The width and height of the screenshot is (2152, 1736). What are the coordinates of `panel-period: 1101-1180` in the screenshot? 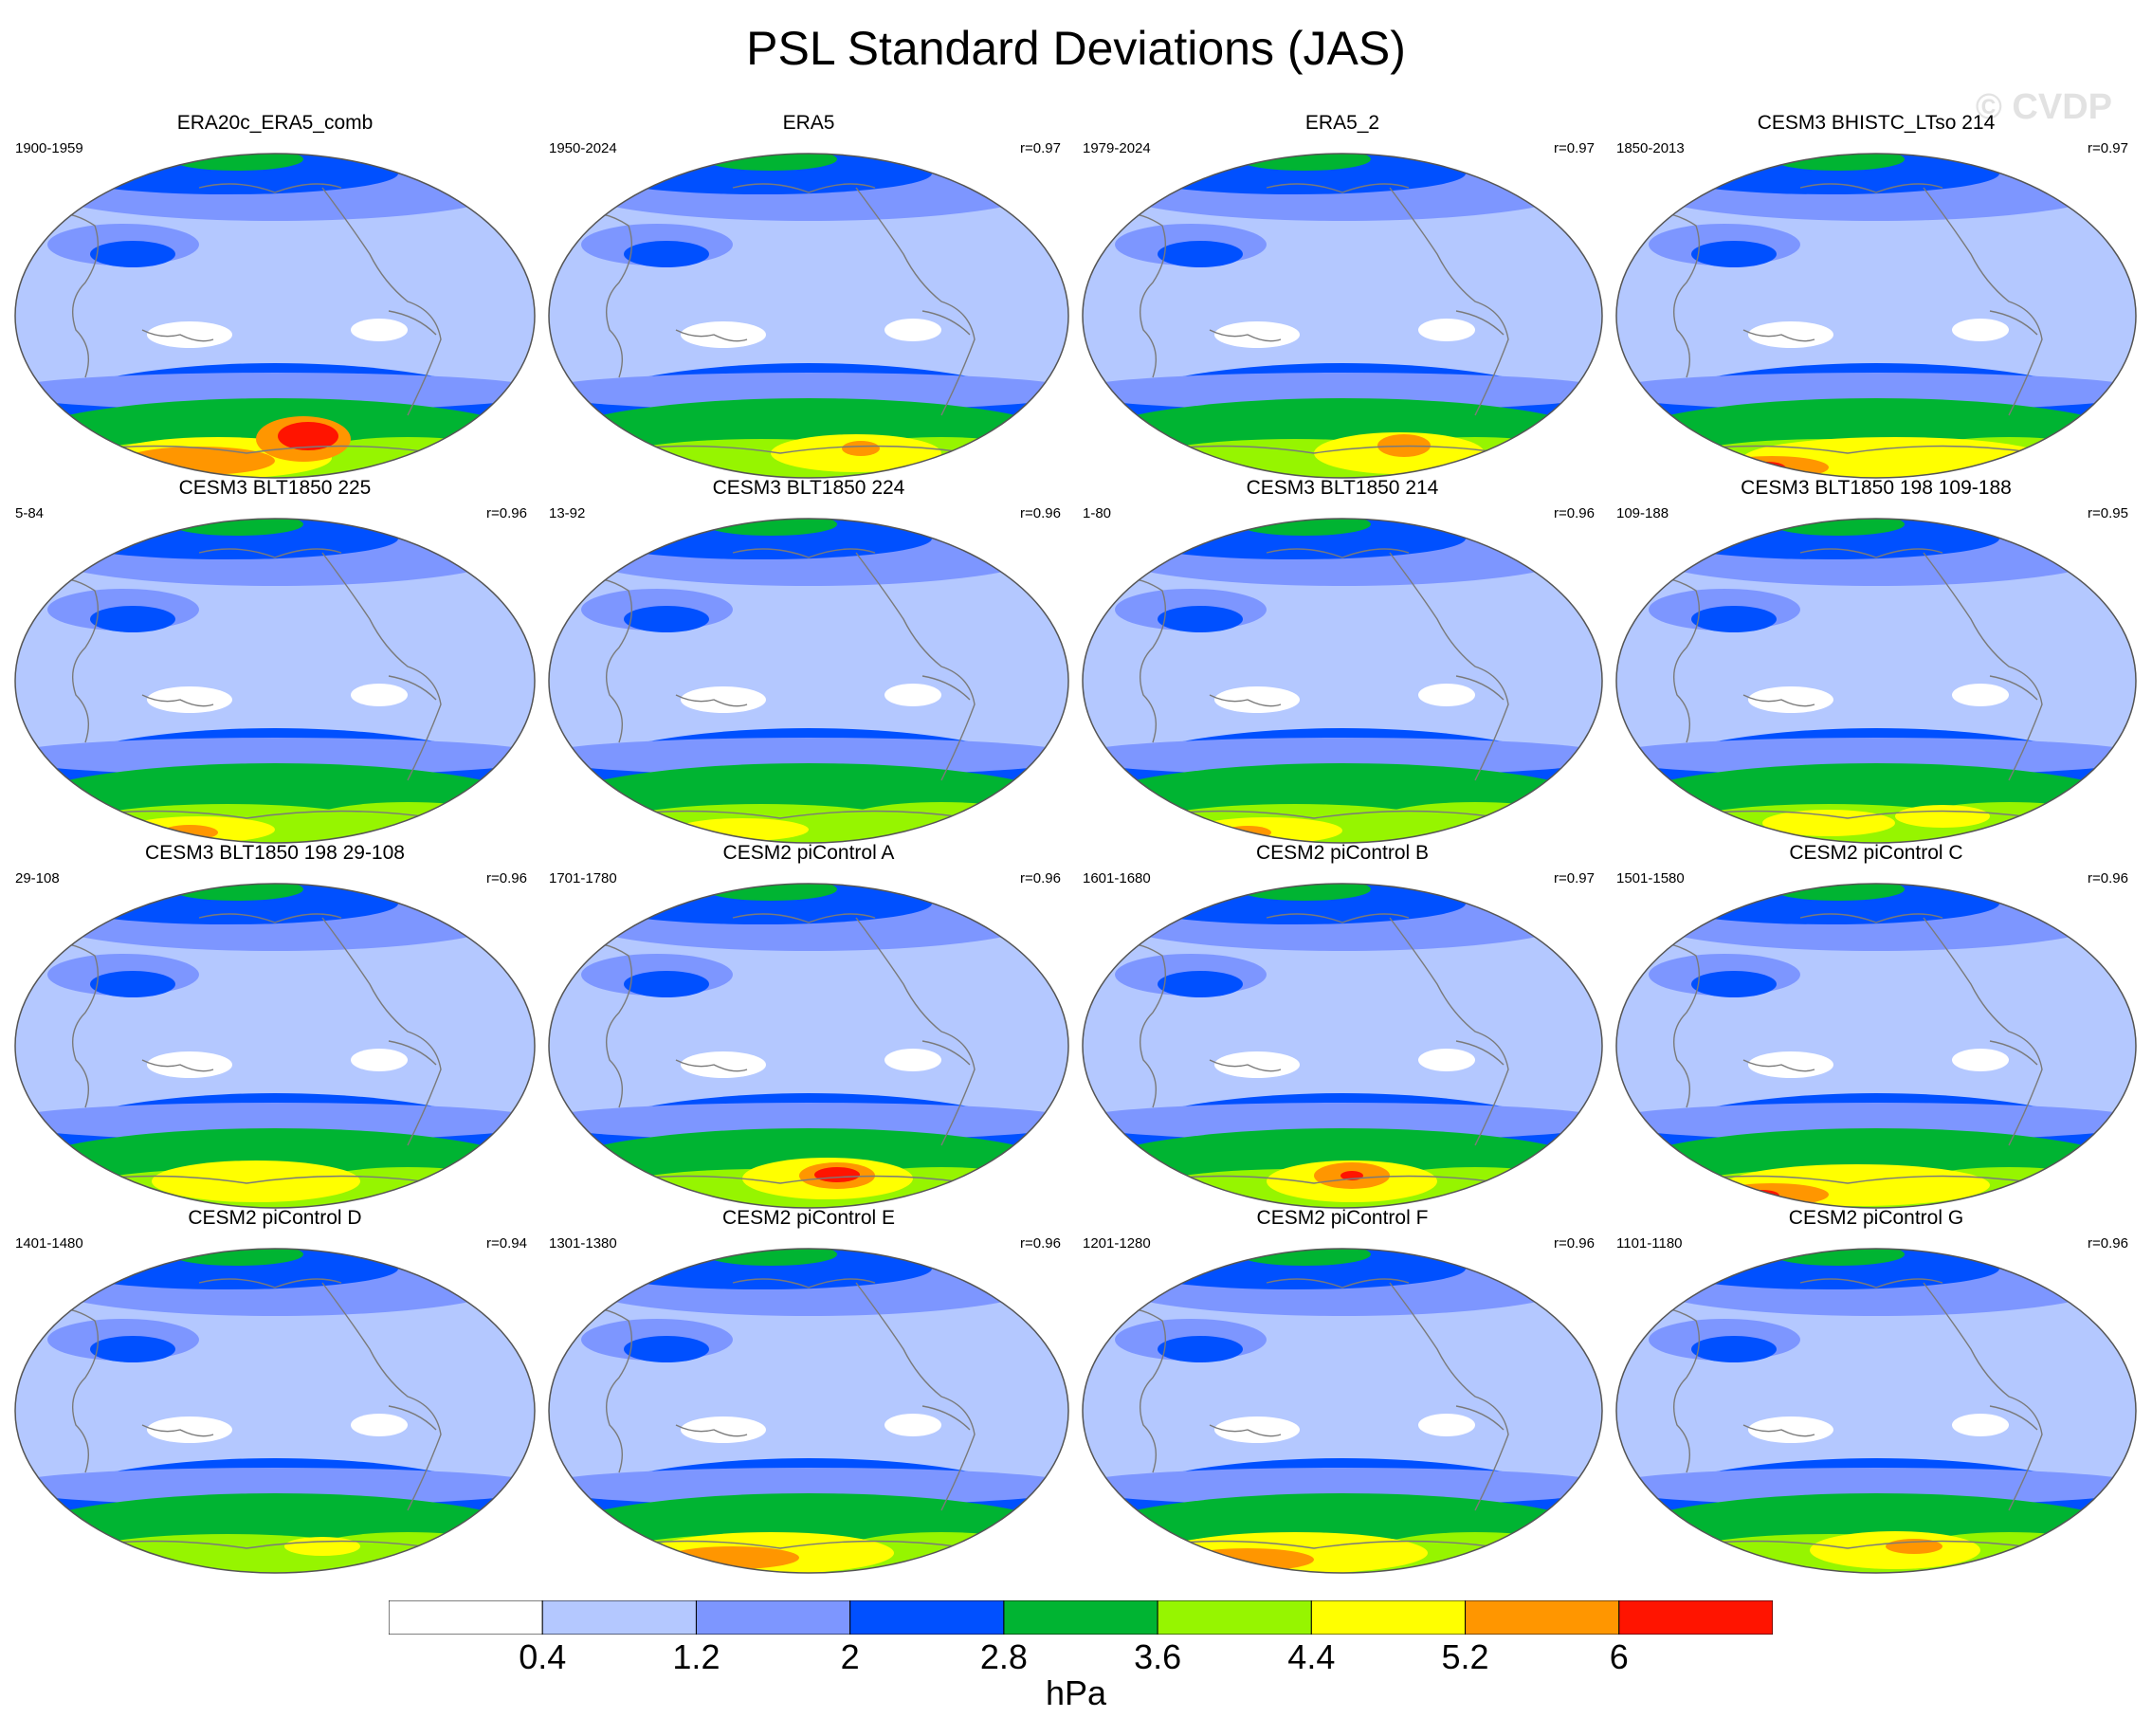 It's located at (1650, 1243).